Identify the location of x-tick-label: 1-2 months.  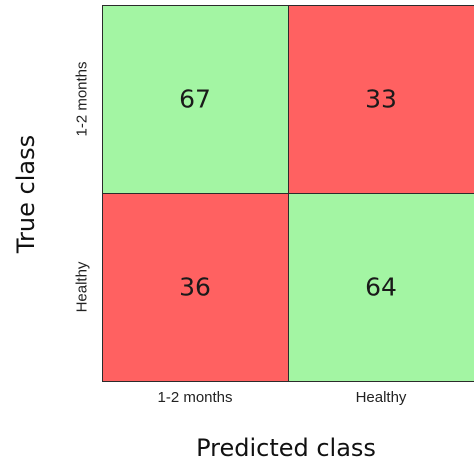
(195, 397).